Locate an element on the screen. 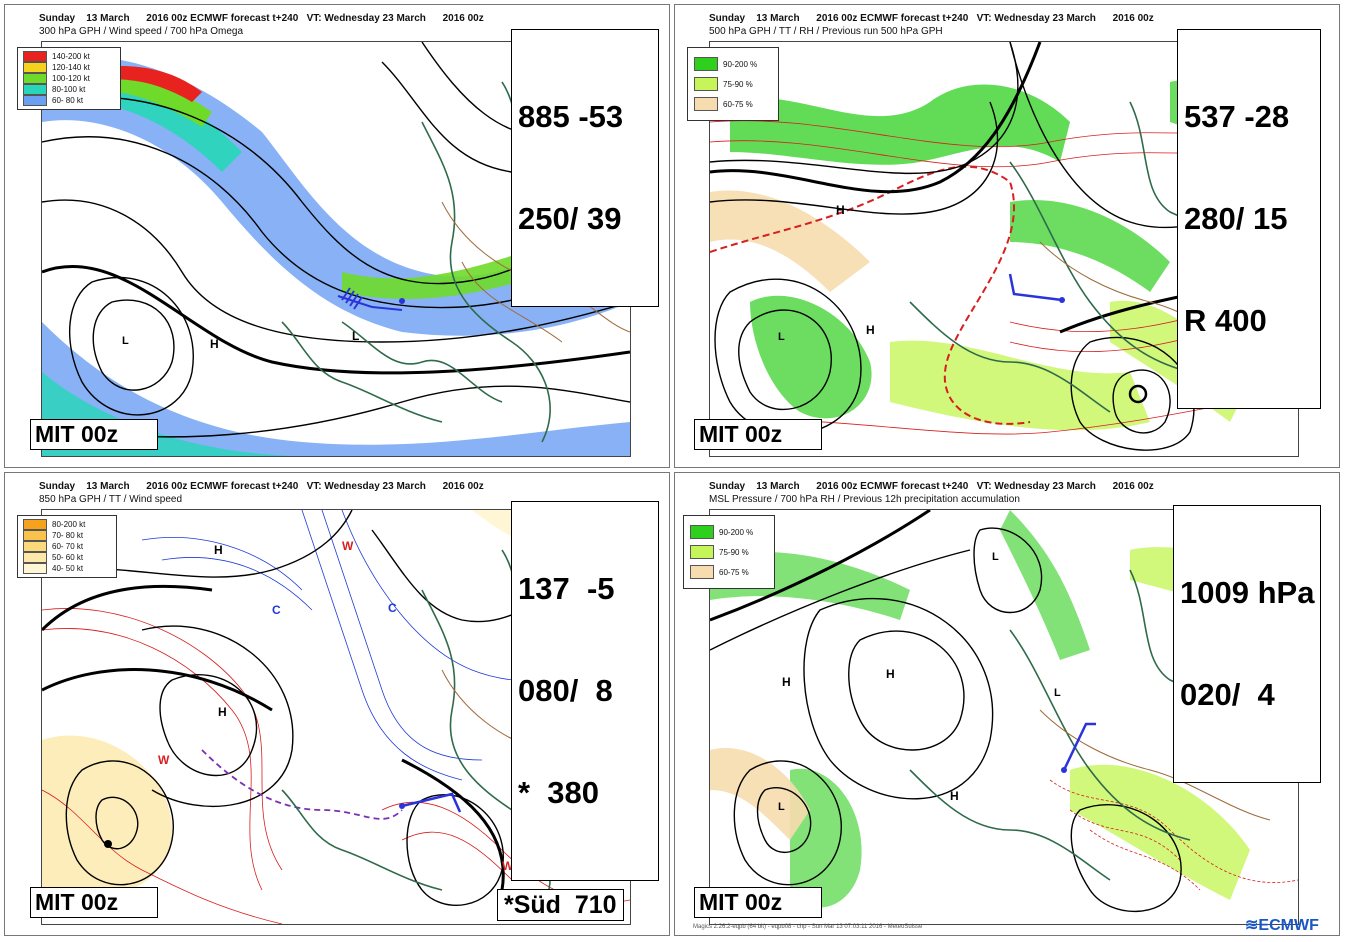 Image resolution: width=1345 pixels, height=942 pixels. legend-label: 120-140 kt is located at coordinates (71, 67).